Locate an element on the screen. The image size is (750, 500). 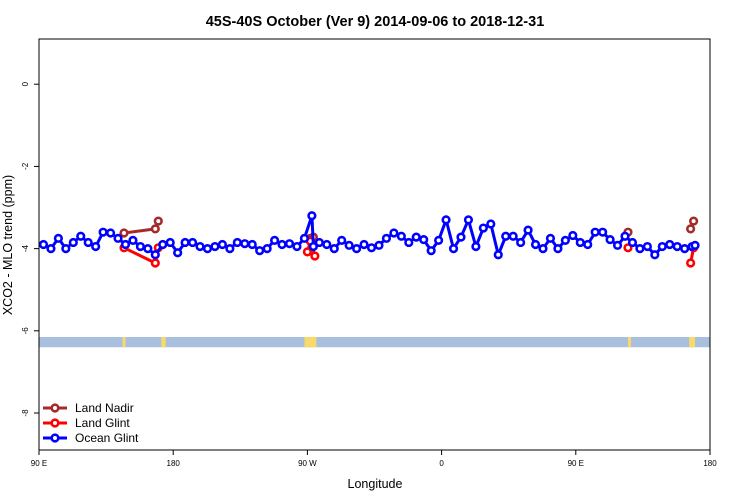
ocean-band is located at coordinates (374, 342).